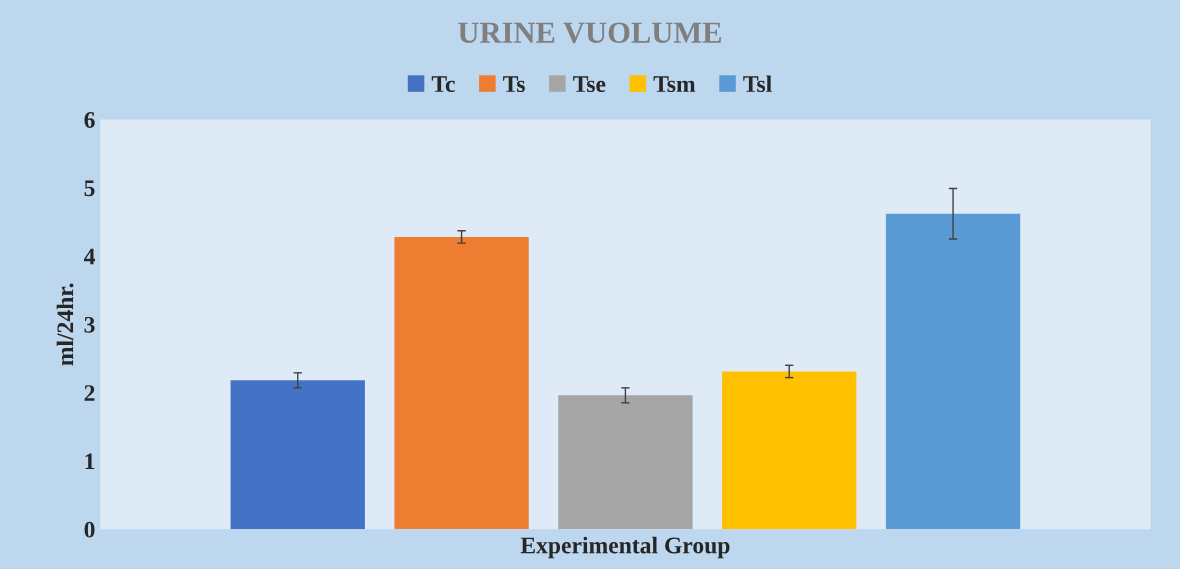 The image size is (1180, 569). Describe the element at coordinates (589, 33) in the screenshot. I see `chart-title: URINE VUOLUME` at that location.